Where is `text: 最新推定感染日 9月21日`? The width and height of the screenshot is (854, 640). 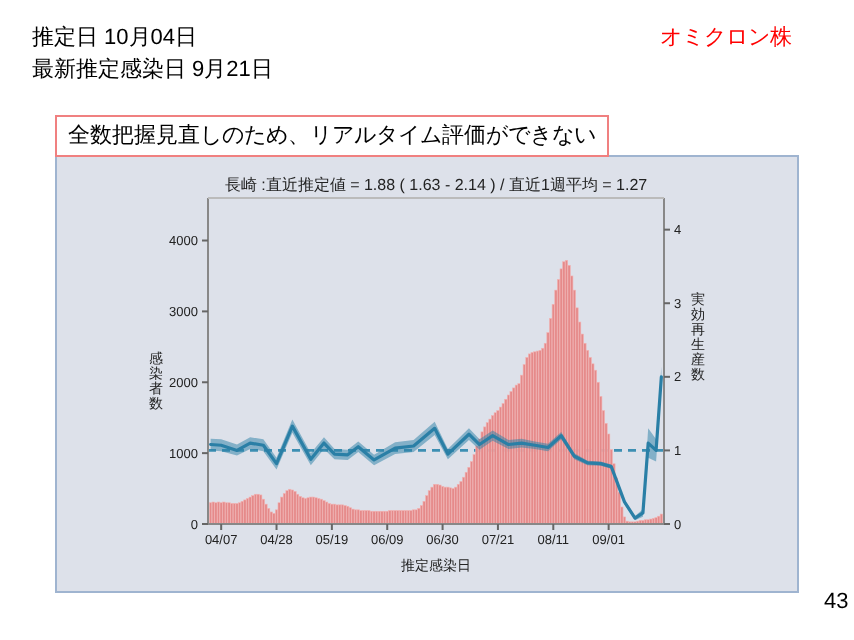
text: 最新推定感染日 9月21日 is located at coordinates (152, 69).